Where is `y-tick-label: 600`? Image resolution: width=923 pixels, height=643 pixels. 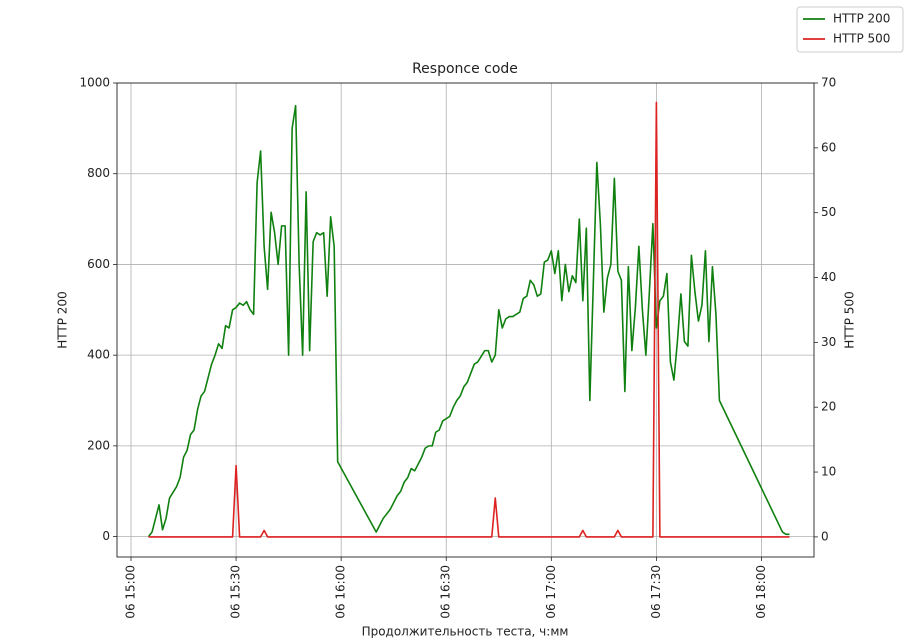
y-tick-label: 600 is located at coordinates (98, 264).